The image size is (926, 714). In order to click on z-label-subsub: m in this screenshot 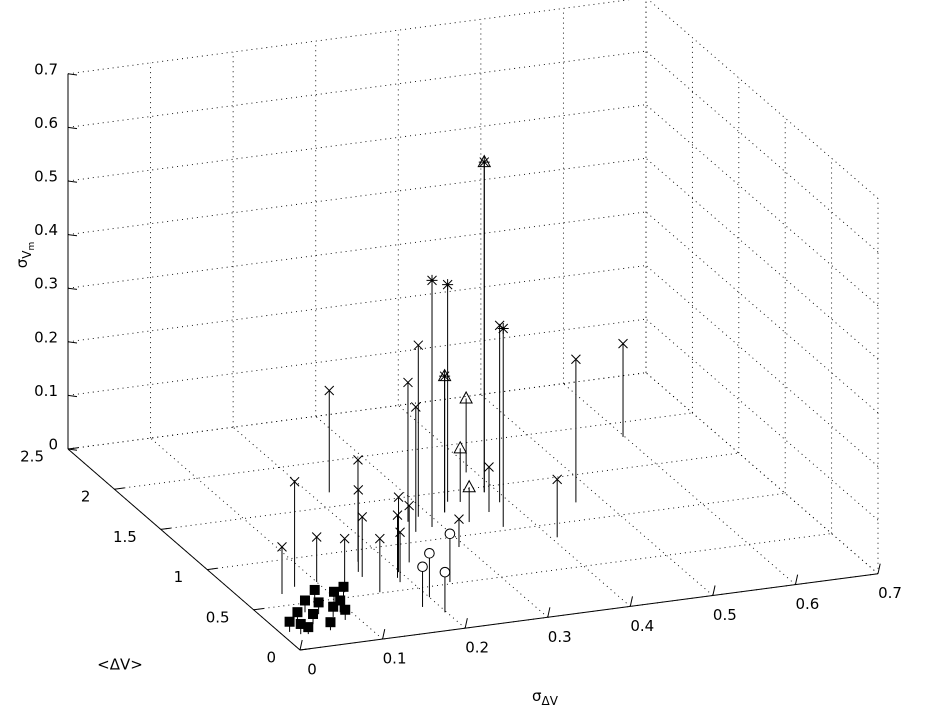, I will do `click(32, 246)`.